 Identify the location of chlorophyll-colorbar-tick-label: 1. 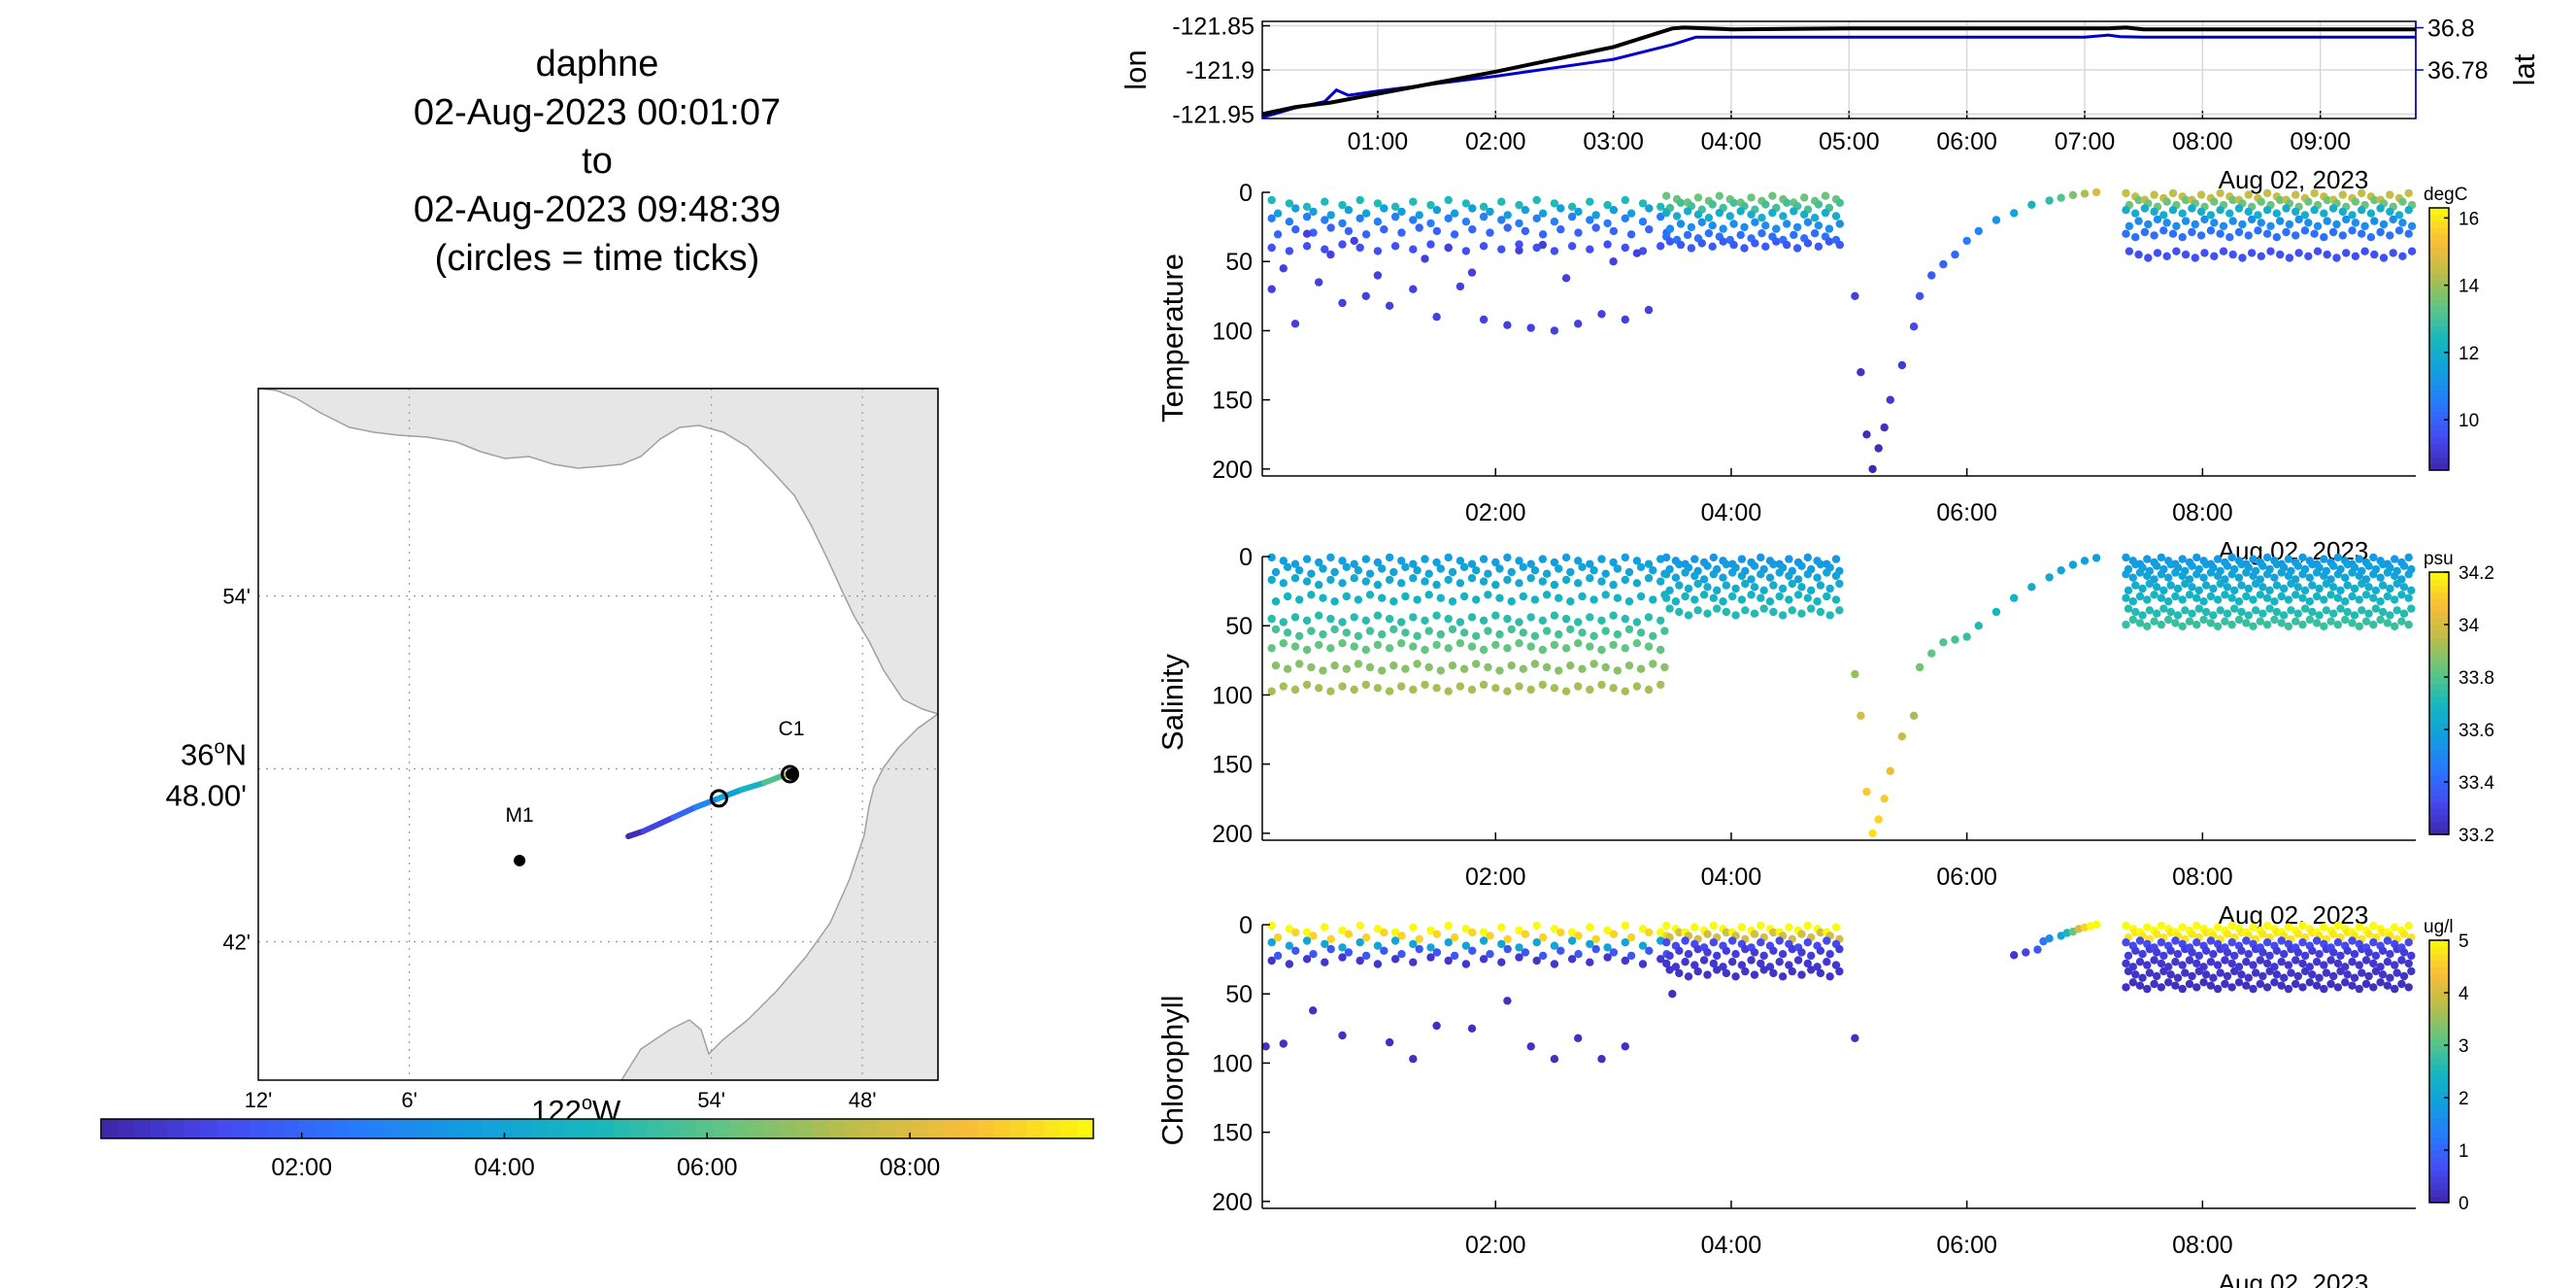
(2464, 1151).